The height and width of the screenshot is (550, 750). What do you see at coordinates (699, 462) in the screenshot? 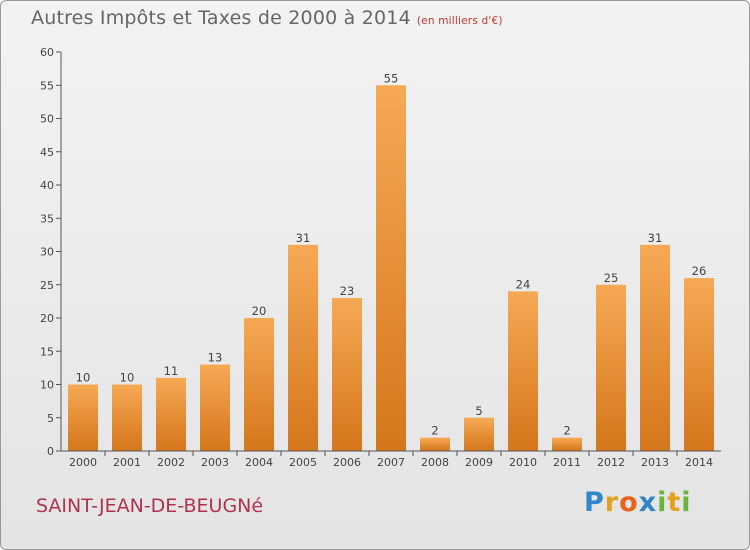
I see `x-tick-label: 2014` at bounding box center [699, 462].